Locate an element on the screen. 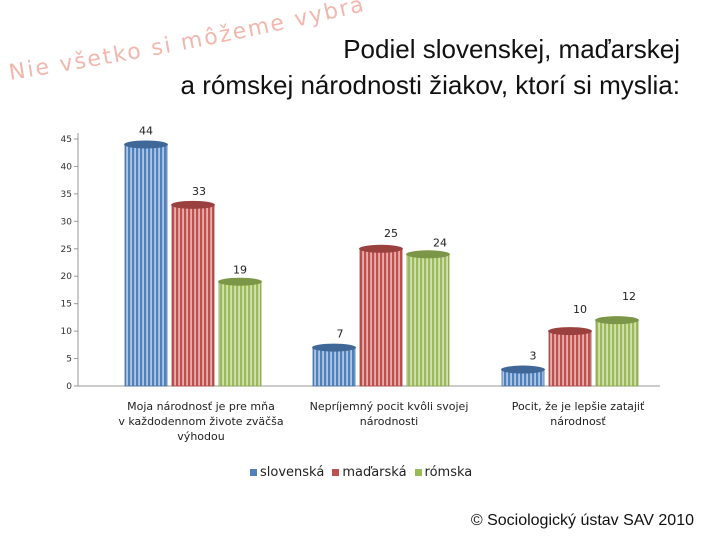  y-tick-label: 35 is located at coordinates (66, 195).